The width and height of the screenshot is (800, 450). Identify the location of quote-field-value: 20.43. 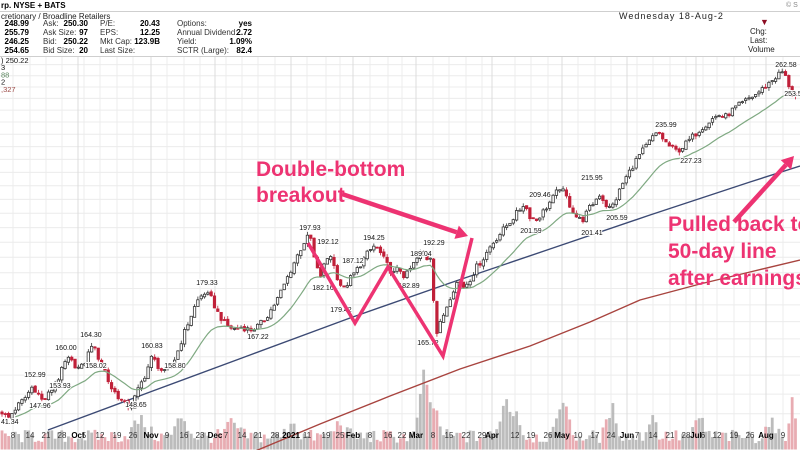
(149, 23).